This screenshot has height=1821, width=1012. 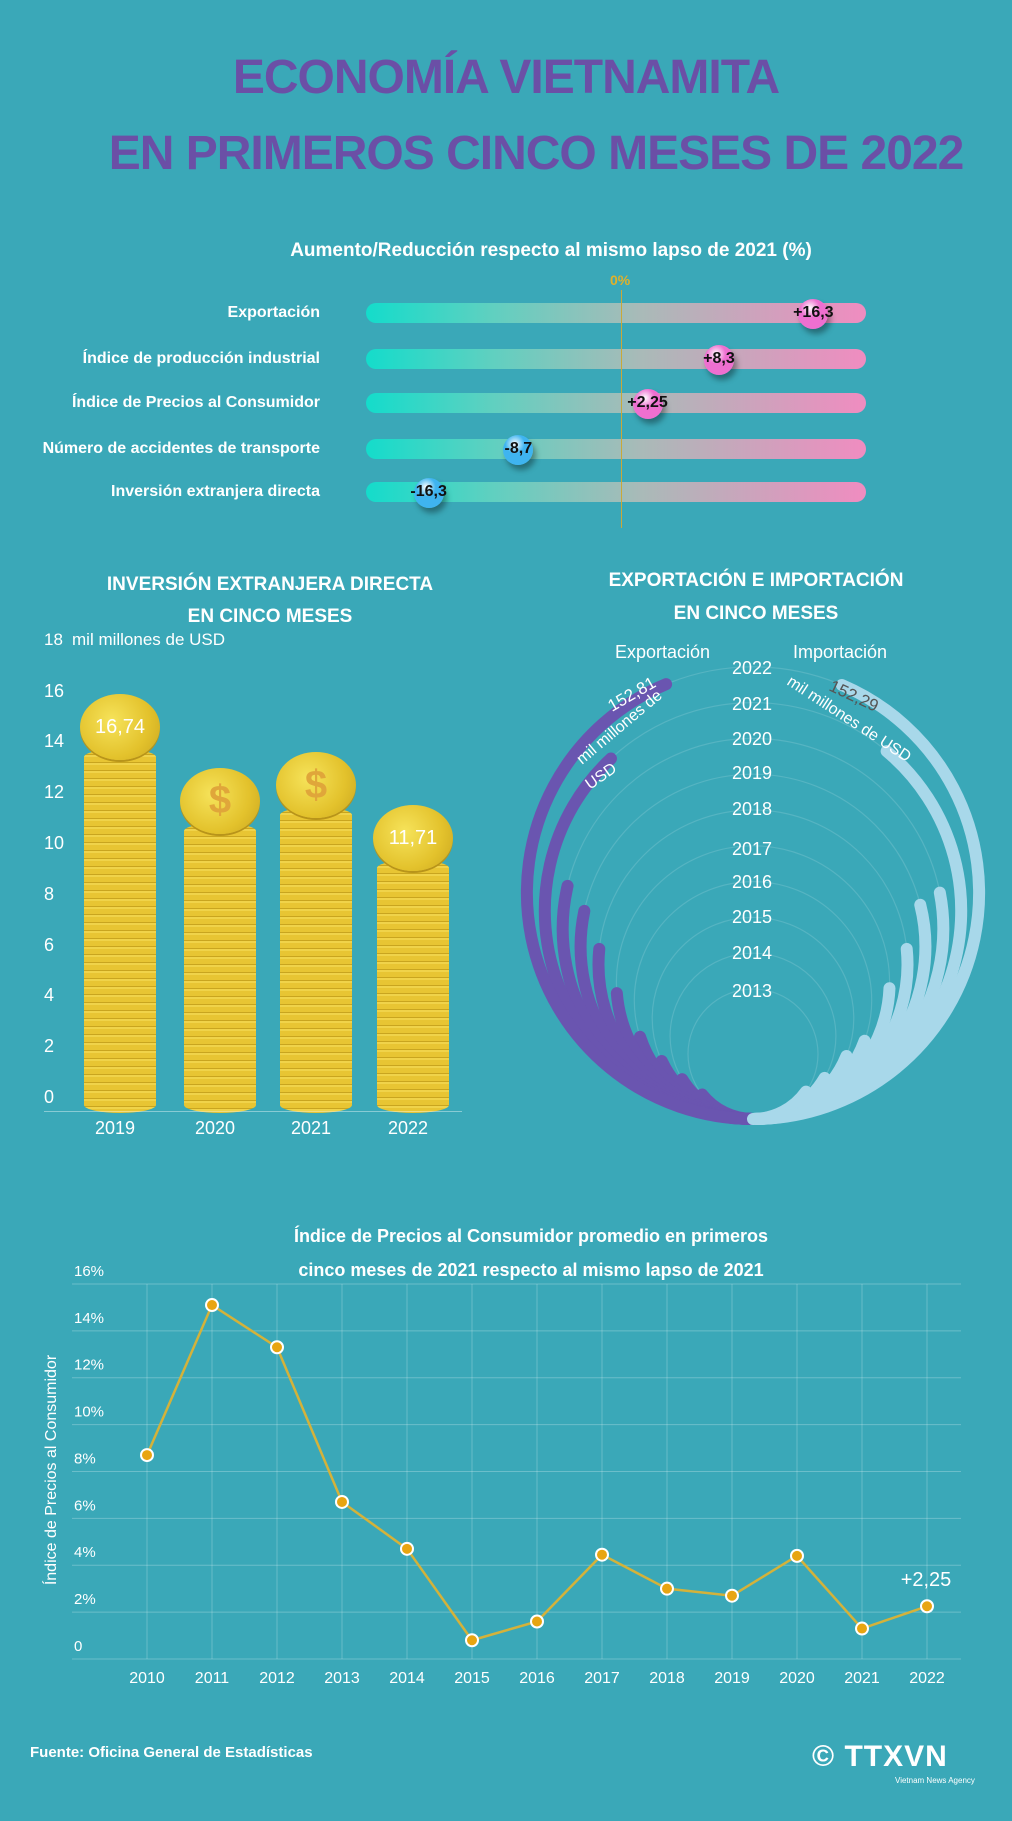 I want to click on ttxvn-logo-sub: Vietnam News Agency, so click(x=935, y=1780).